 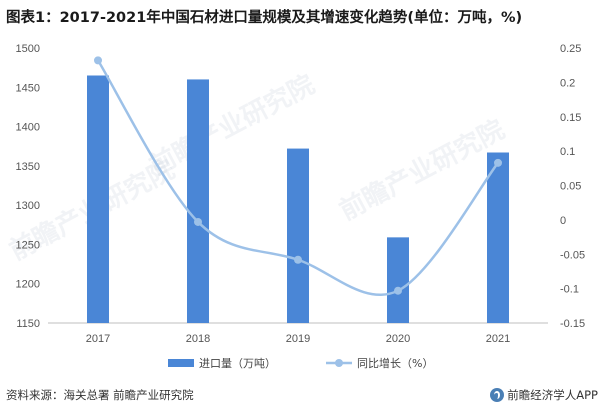 What do you see at coordinates (98, 339) in the screenshot?
I see `x-axis-tick-label: 2017` at bounding box center [98, 339].